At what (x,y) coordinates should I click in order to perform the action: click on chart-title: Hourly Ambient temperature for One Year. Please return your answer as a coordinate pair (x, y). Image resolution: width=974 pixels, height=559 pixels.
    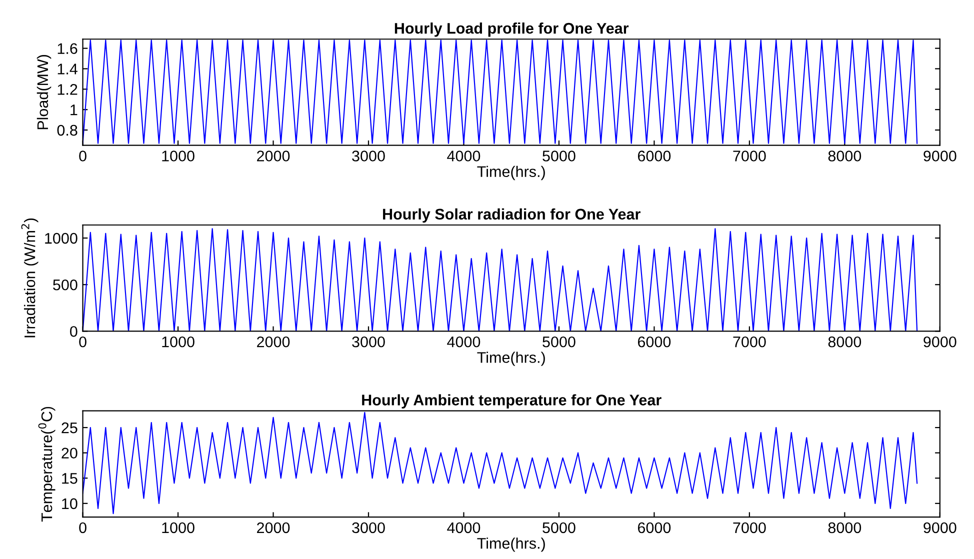
    Looking at the image, I should click on (512, 401).